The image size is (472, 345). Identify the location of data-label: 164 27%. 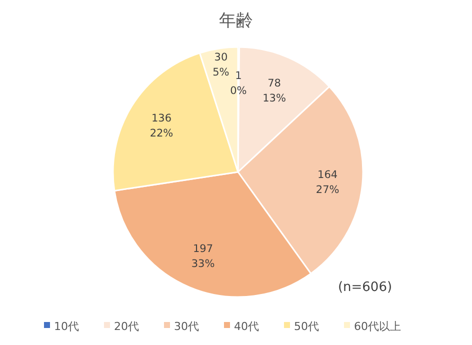
(328, 182).